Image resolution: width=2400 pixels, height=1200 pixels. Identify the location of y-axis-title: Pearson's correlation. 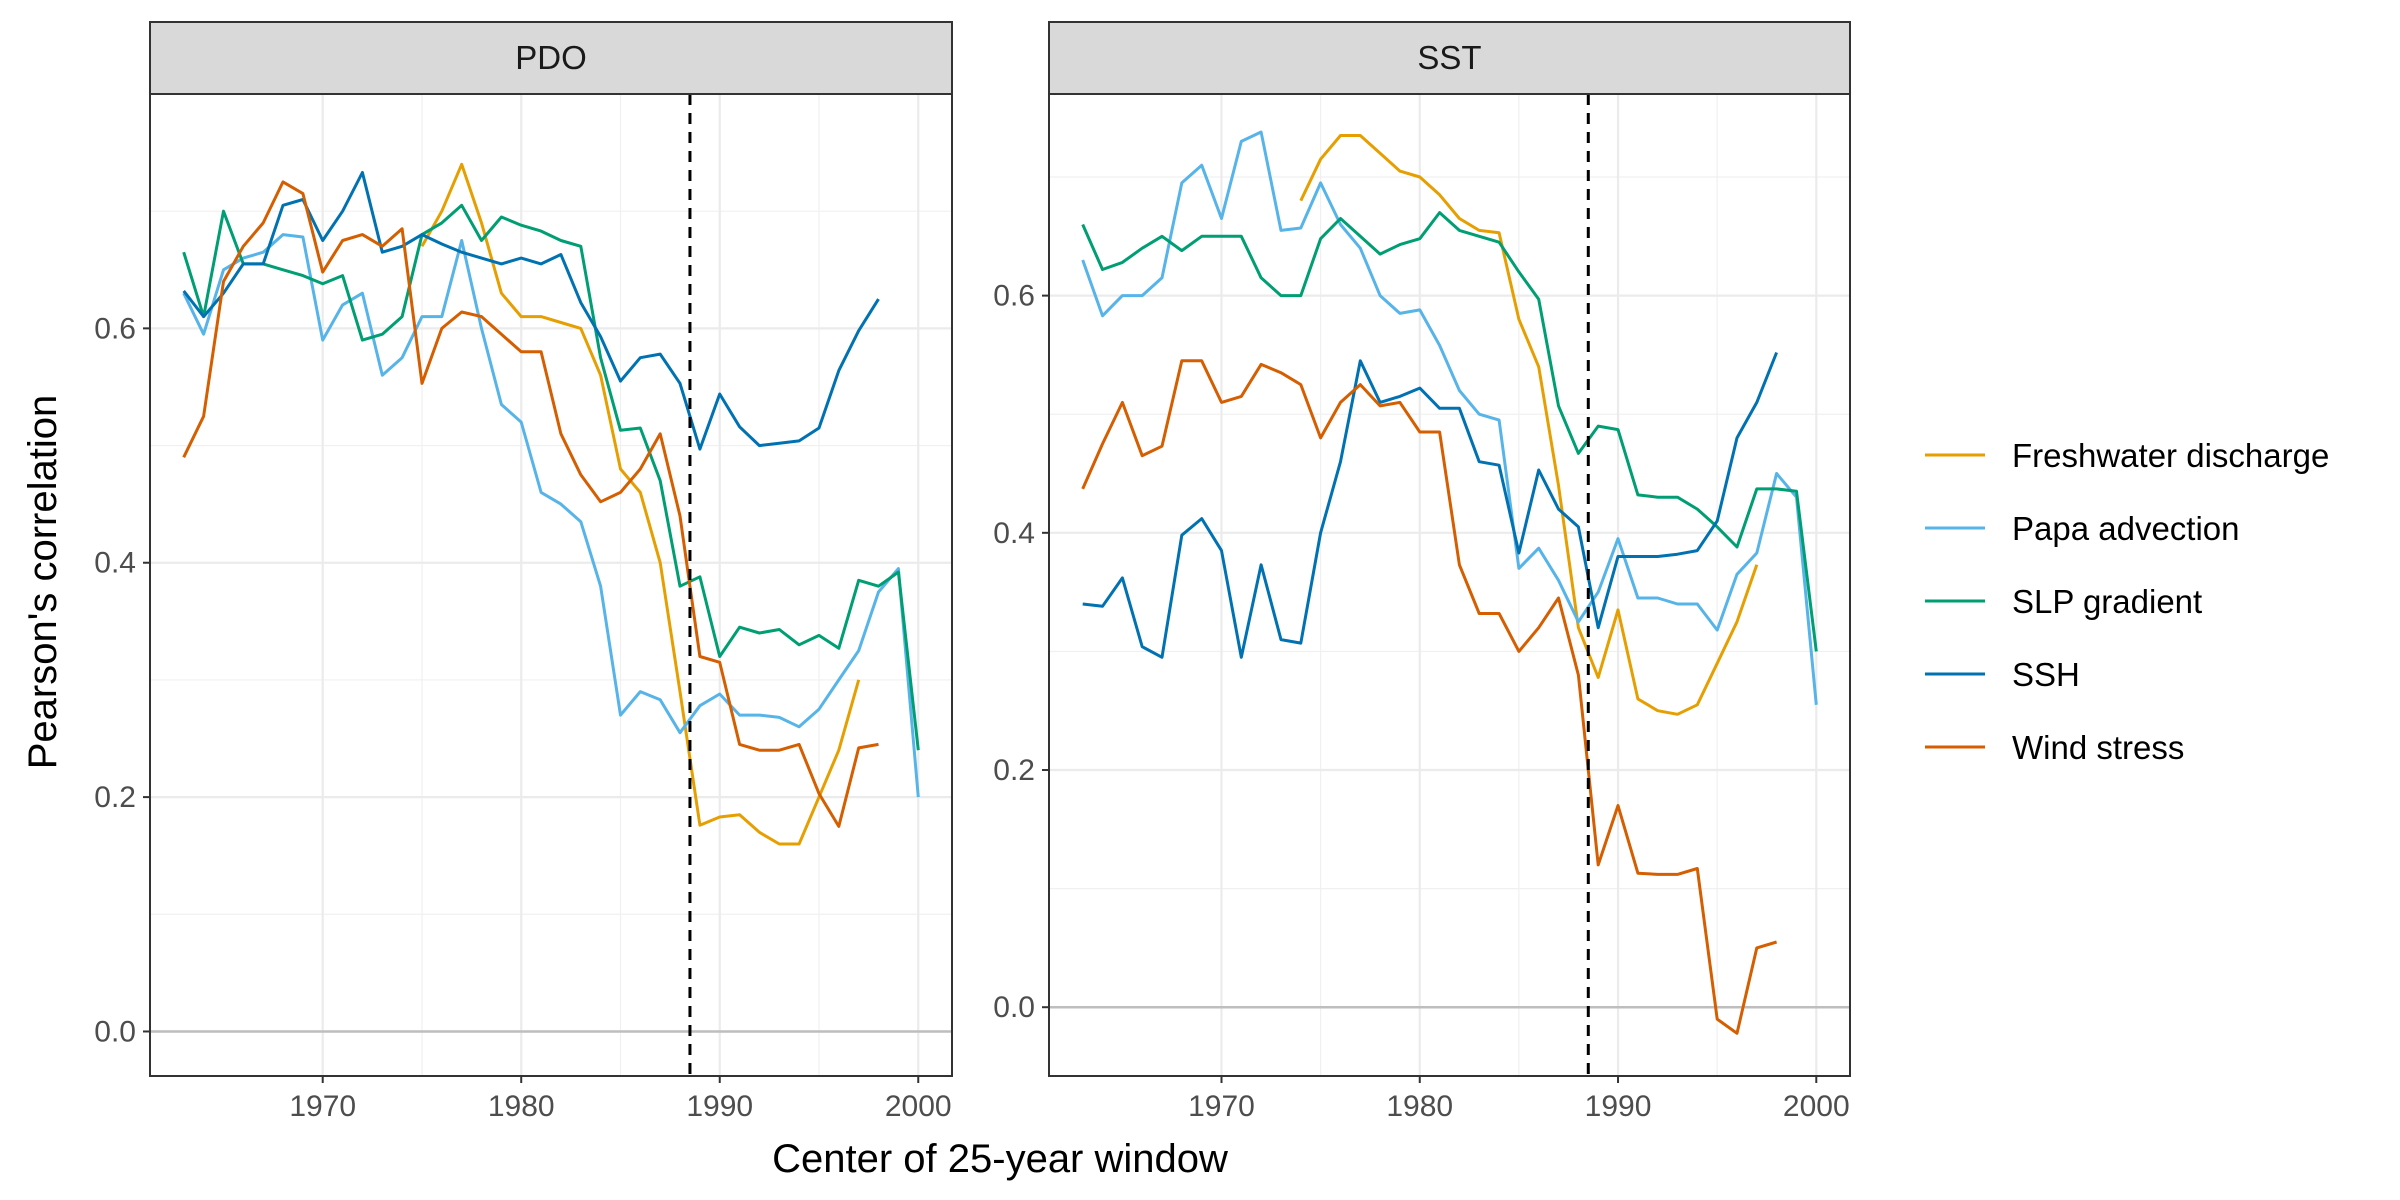
(43, 582).